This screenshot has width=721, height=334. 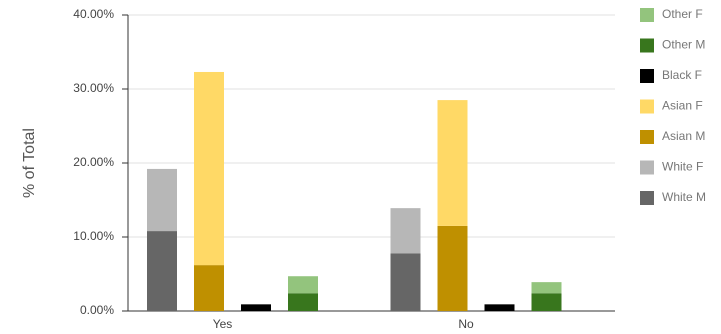 I want to click on legend-label: Black F, so click(x=682, y=75).